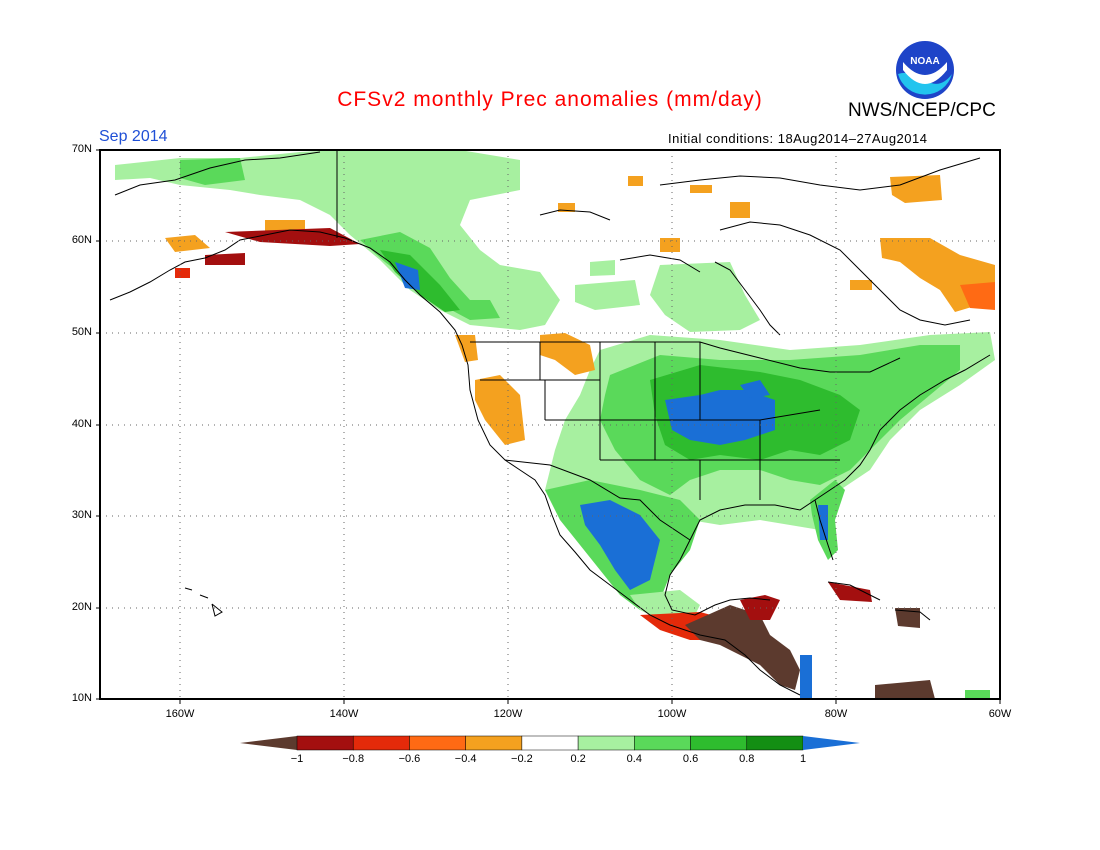  I want to click on colorbar, so click(550, 743).